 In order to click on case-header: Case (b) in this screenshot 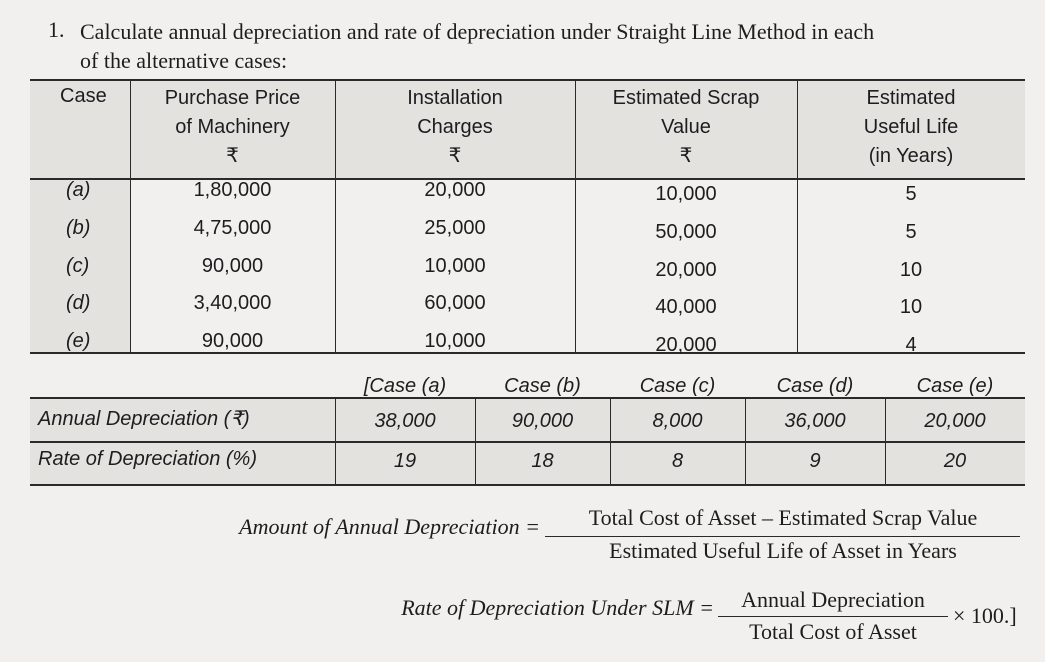, I will do `click(542, 386)`.